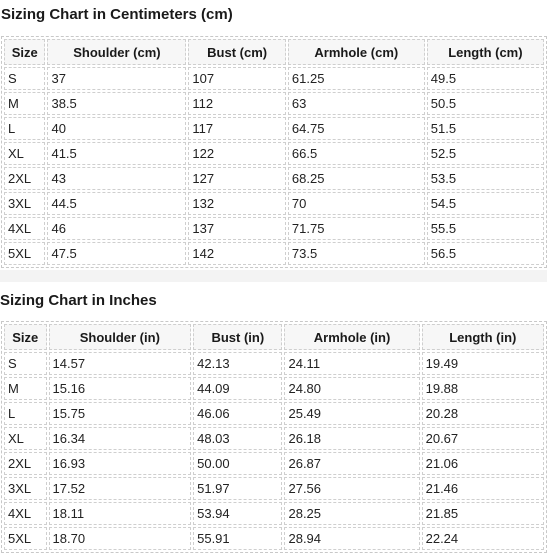 Image resolution: width=547 pixels, height=553 pixels. Describe the element at coordinates (238, 538) in the screenshot. I see `bust-cell: 55.91` at that location.